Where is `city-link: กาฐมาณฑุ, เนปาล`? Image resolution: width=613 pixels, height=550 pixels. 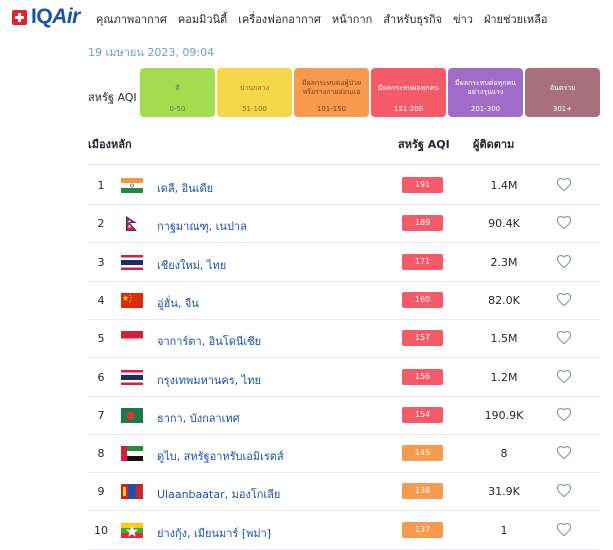
city-link: กาฐมาณฑุ, เนปาล is located at coordinates (202, 227).